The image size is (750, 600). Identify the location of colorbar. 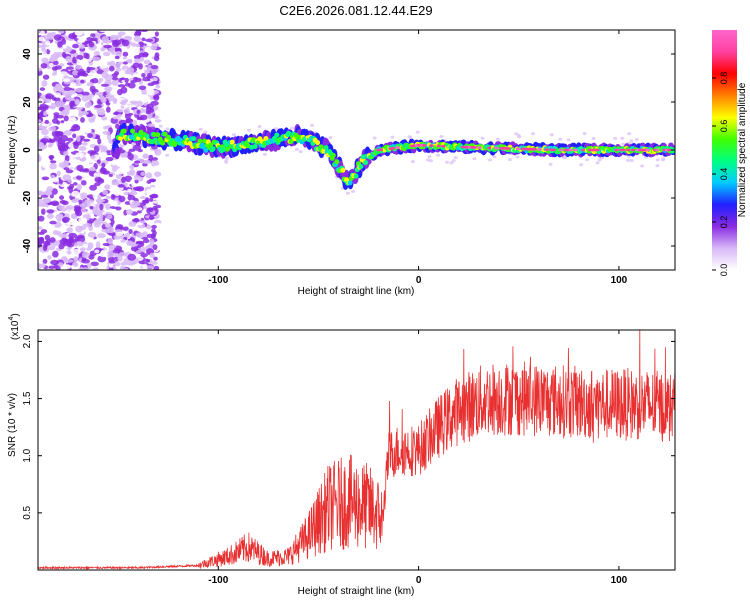
(724, 150).